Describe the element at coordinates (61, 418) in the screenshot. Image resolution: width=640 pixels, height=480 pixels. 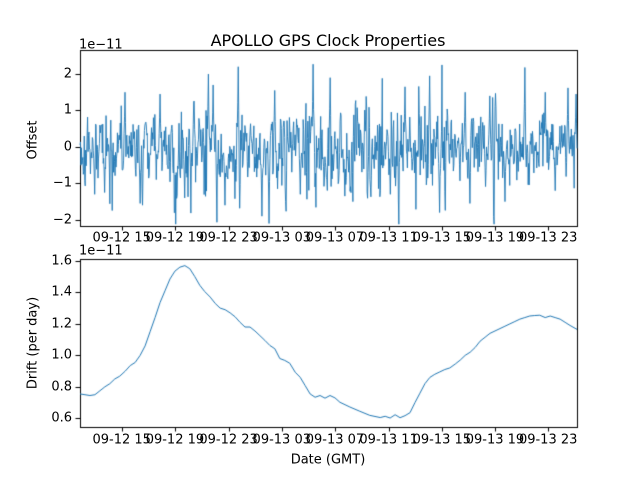
I see `y-tick-label: 0.6` at that location.